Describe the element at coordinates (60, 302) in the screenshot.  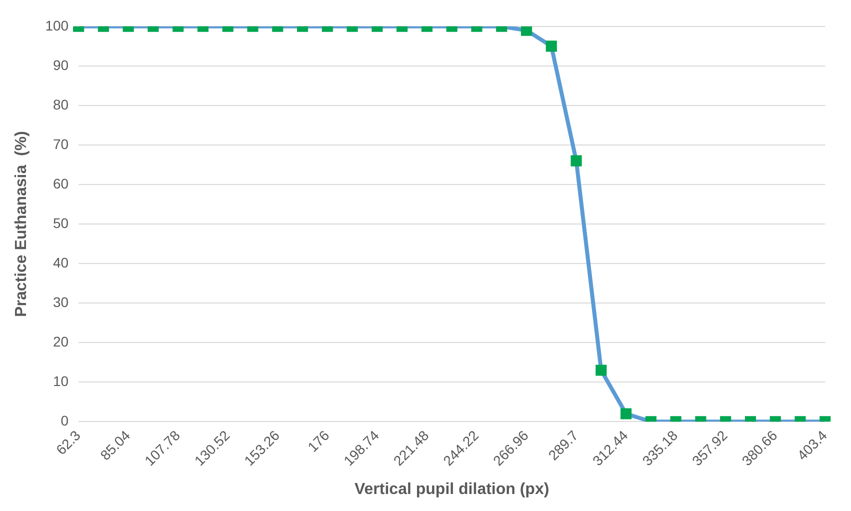
I see `y-tick-label: 30` at that location.